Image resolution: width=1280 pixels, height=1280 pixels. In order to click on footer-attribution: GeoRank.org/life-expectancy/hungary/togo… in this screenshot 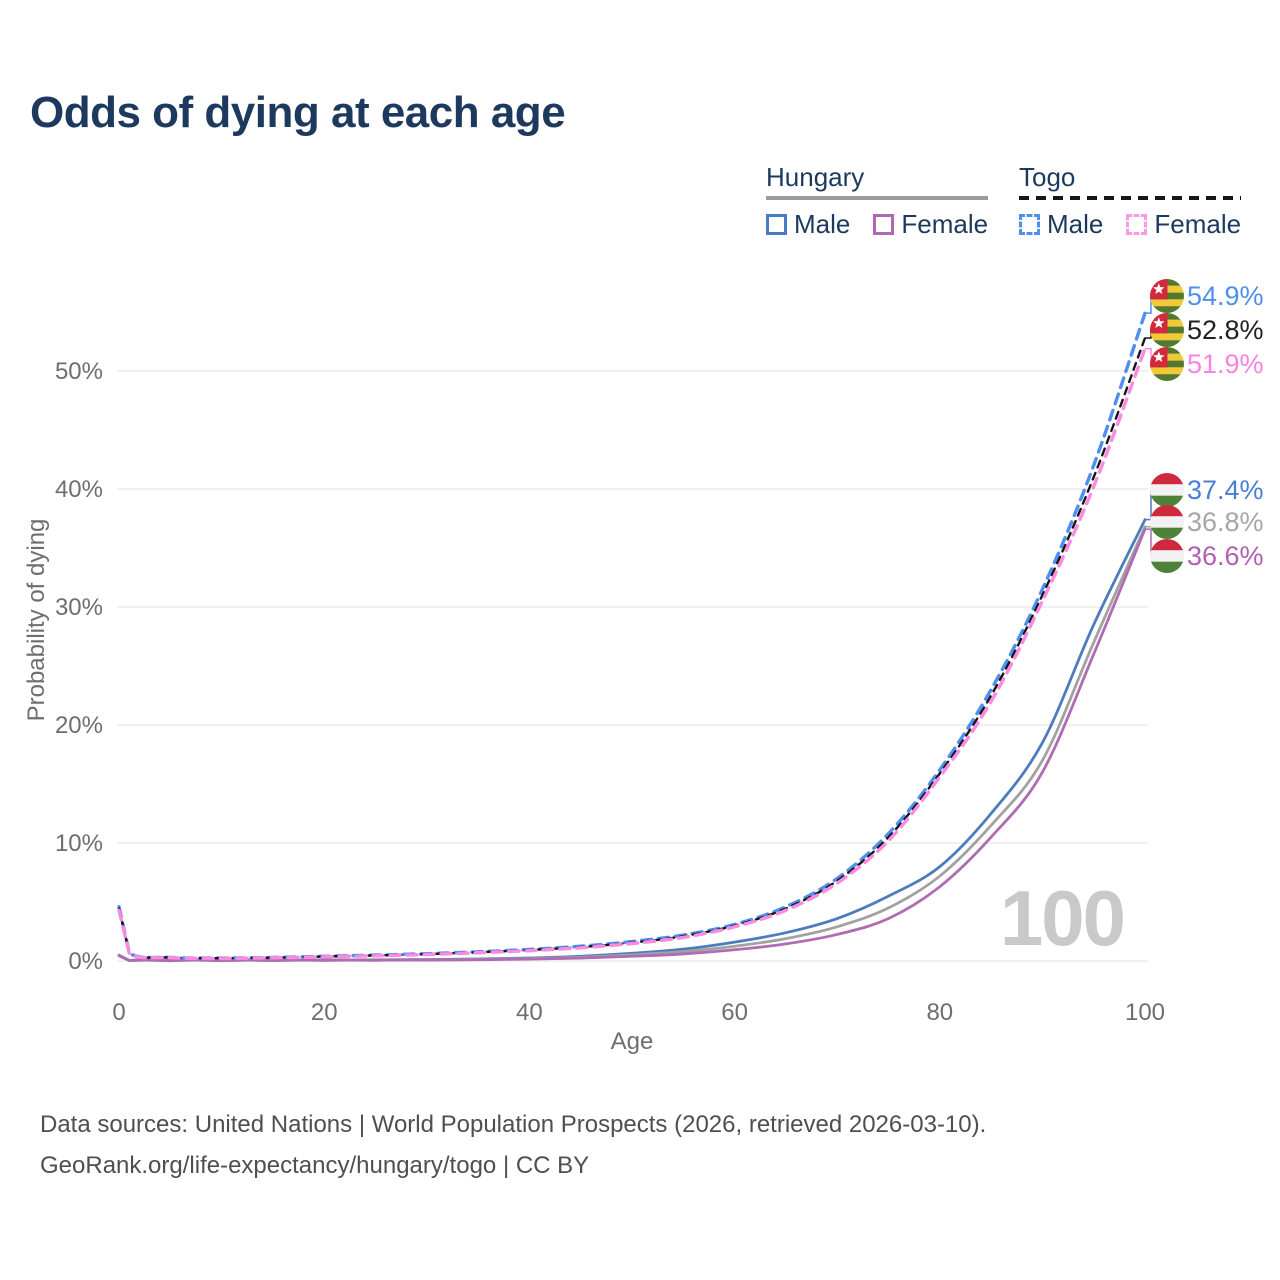, I will do `click(315, 1165)`.